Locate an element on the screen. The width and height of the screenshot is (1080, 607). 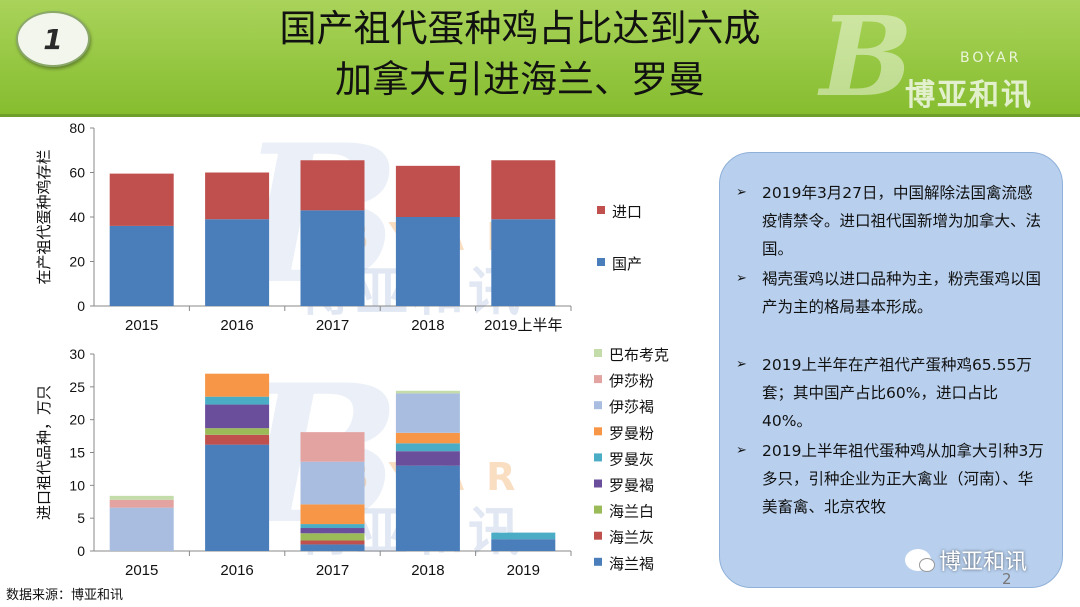
note-bullet: ➢ 褐壳蛋鸡以进口品种为主，粉壳蛋鸡以国产为主的格局基本形成。 is located at coordinates (890, 293).